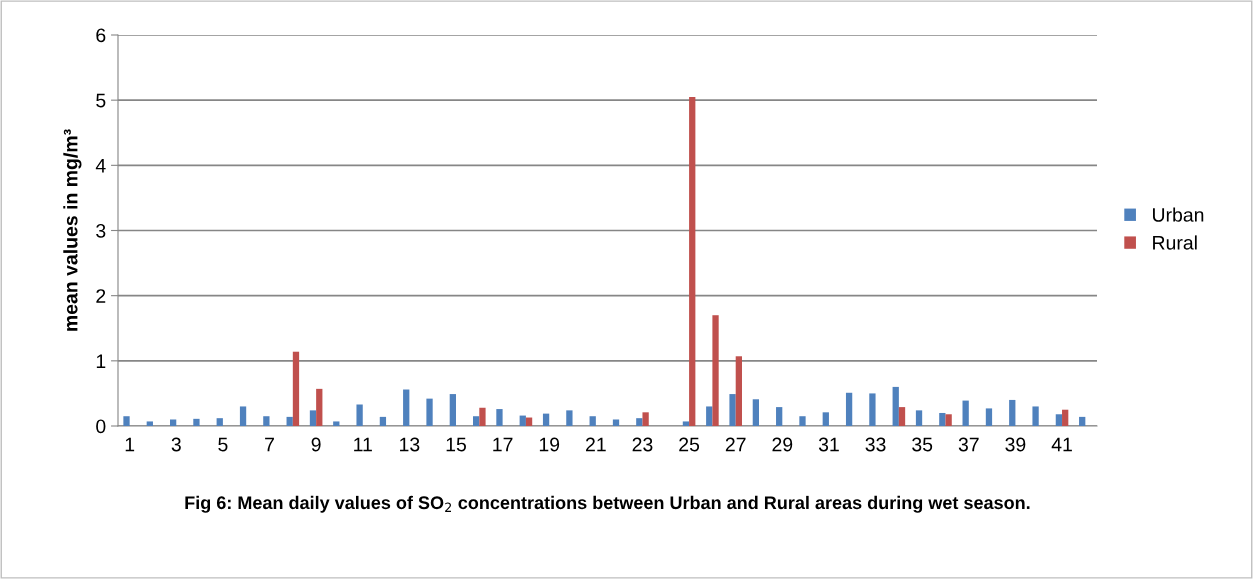 The height and width of the screenshot is (579, 1253). What do you see at coordinates (1015, 444) in the screenshot?
I see `x-tick-label: 39` at bounding box center [1015, 444].